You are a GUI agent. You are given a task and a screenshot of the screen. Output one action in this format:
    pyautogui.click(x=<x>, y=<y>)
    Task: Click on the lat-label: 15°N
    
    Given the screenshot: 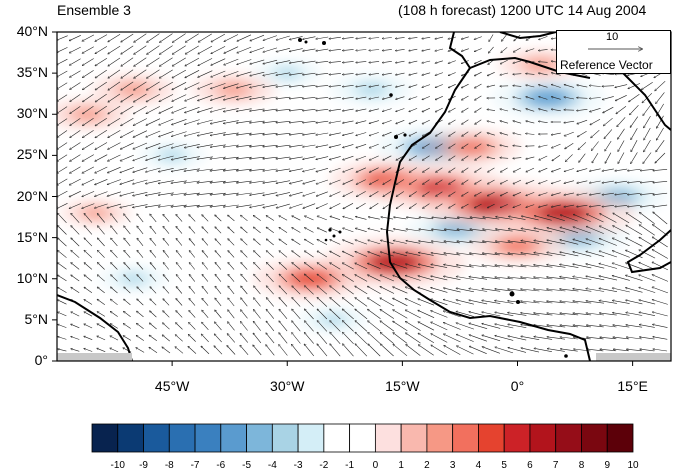 What is the action you would take?
    pyautogui.click(x=32, y=236)
    